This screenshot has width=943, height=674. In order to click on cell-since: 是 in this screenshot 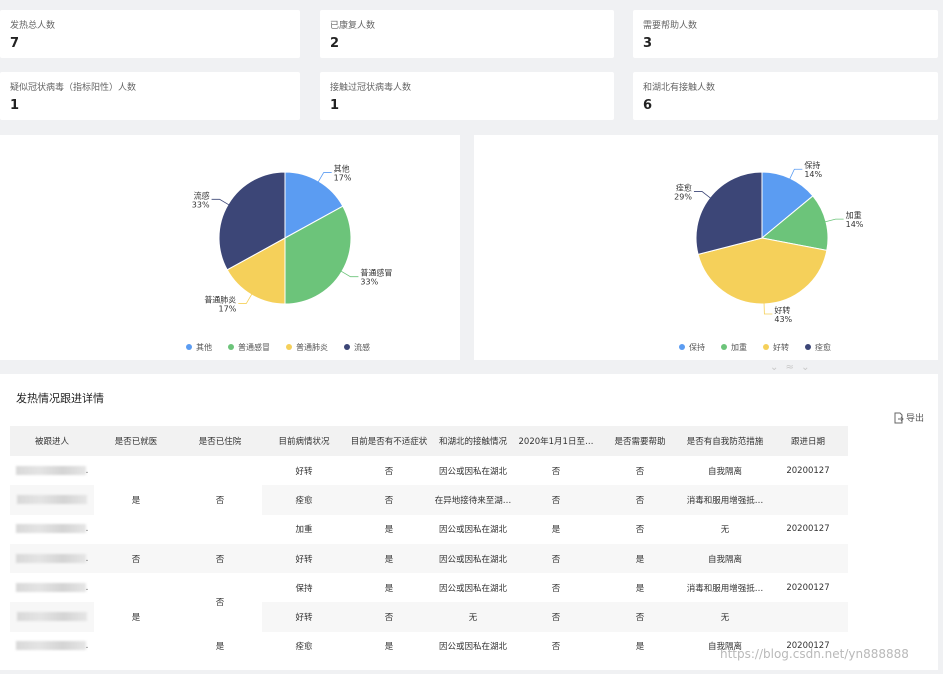, I will do `click(556, 530)`.